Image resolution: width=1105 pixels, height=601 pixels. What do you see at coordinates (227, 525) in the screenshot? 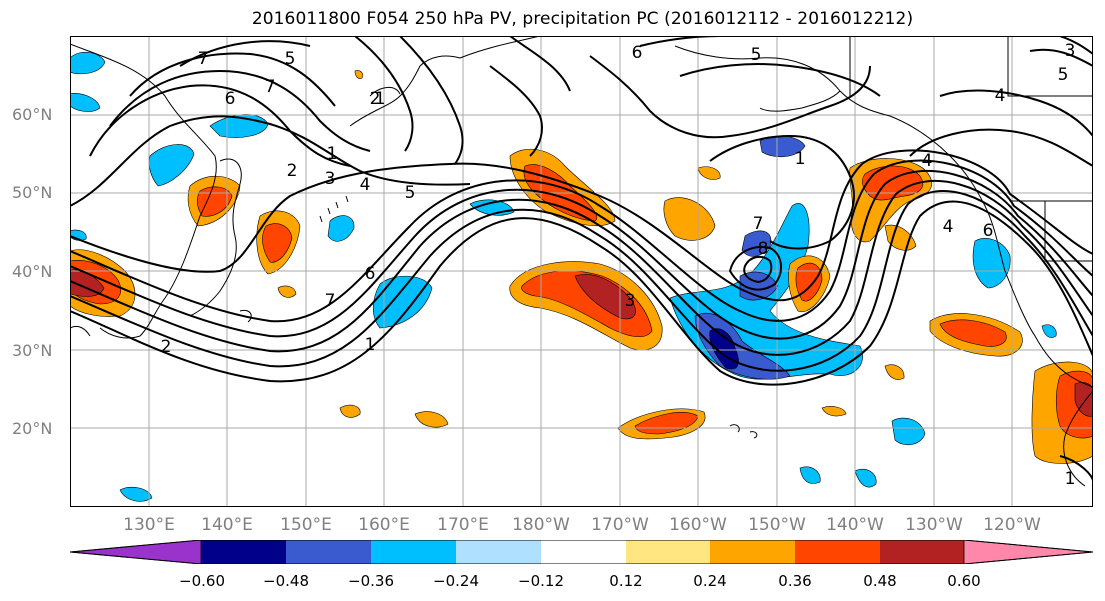
I see `lon-label-140e: 140°E` at bounding box center [227, 525].